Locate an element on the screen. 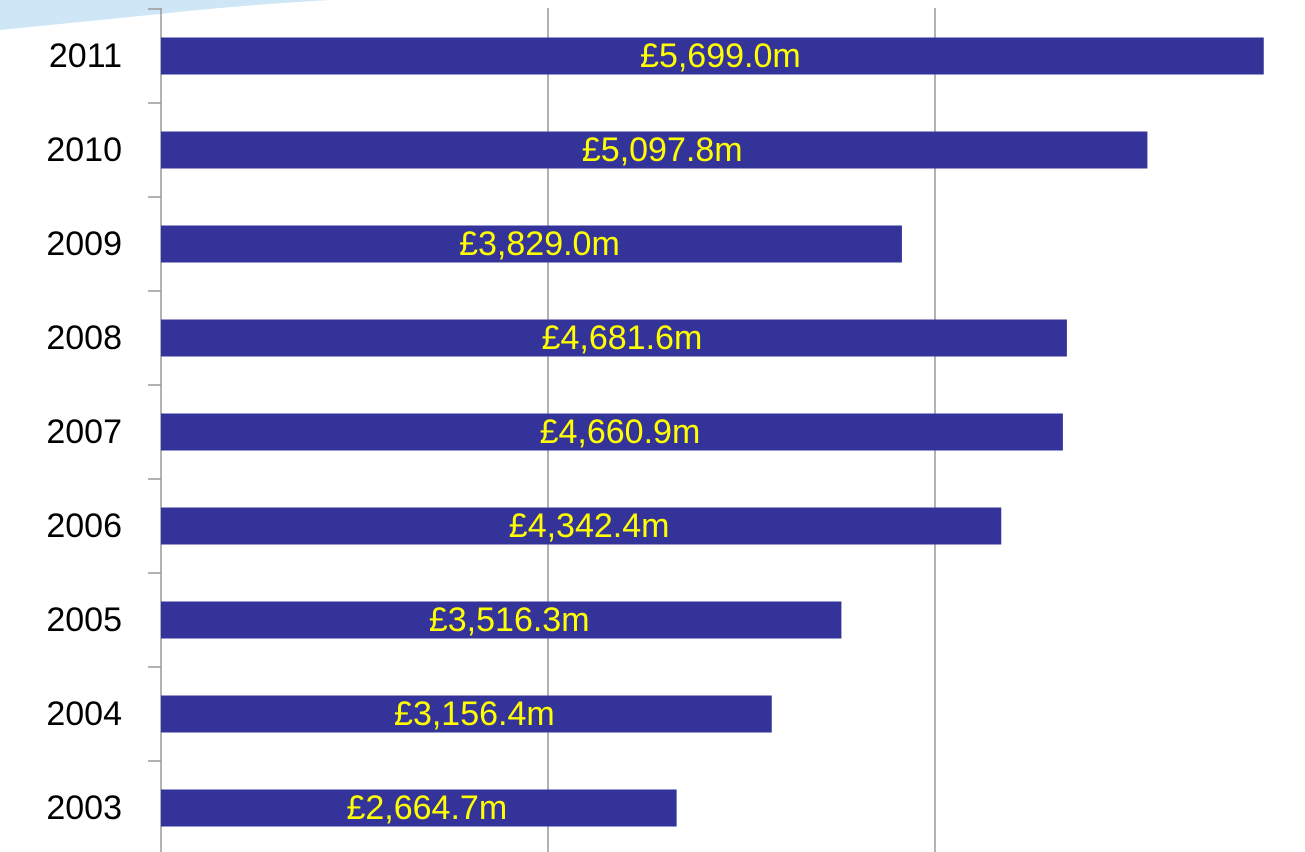 This screenshot has width=1305, height=852. year-label: 2008 is located at coordinates (84, 338).